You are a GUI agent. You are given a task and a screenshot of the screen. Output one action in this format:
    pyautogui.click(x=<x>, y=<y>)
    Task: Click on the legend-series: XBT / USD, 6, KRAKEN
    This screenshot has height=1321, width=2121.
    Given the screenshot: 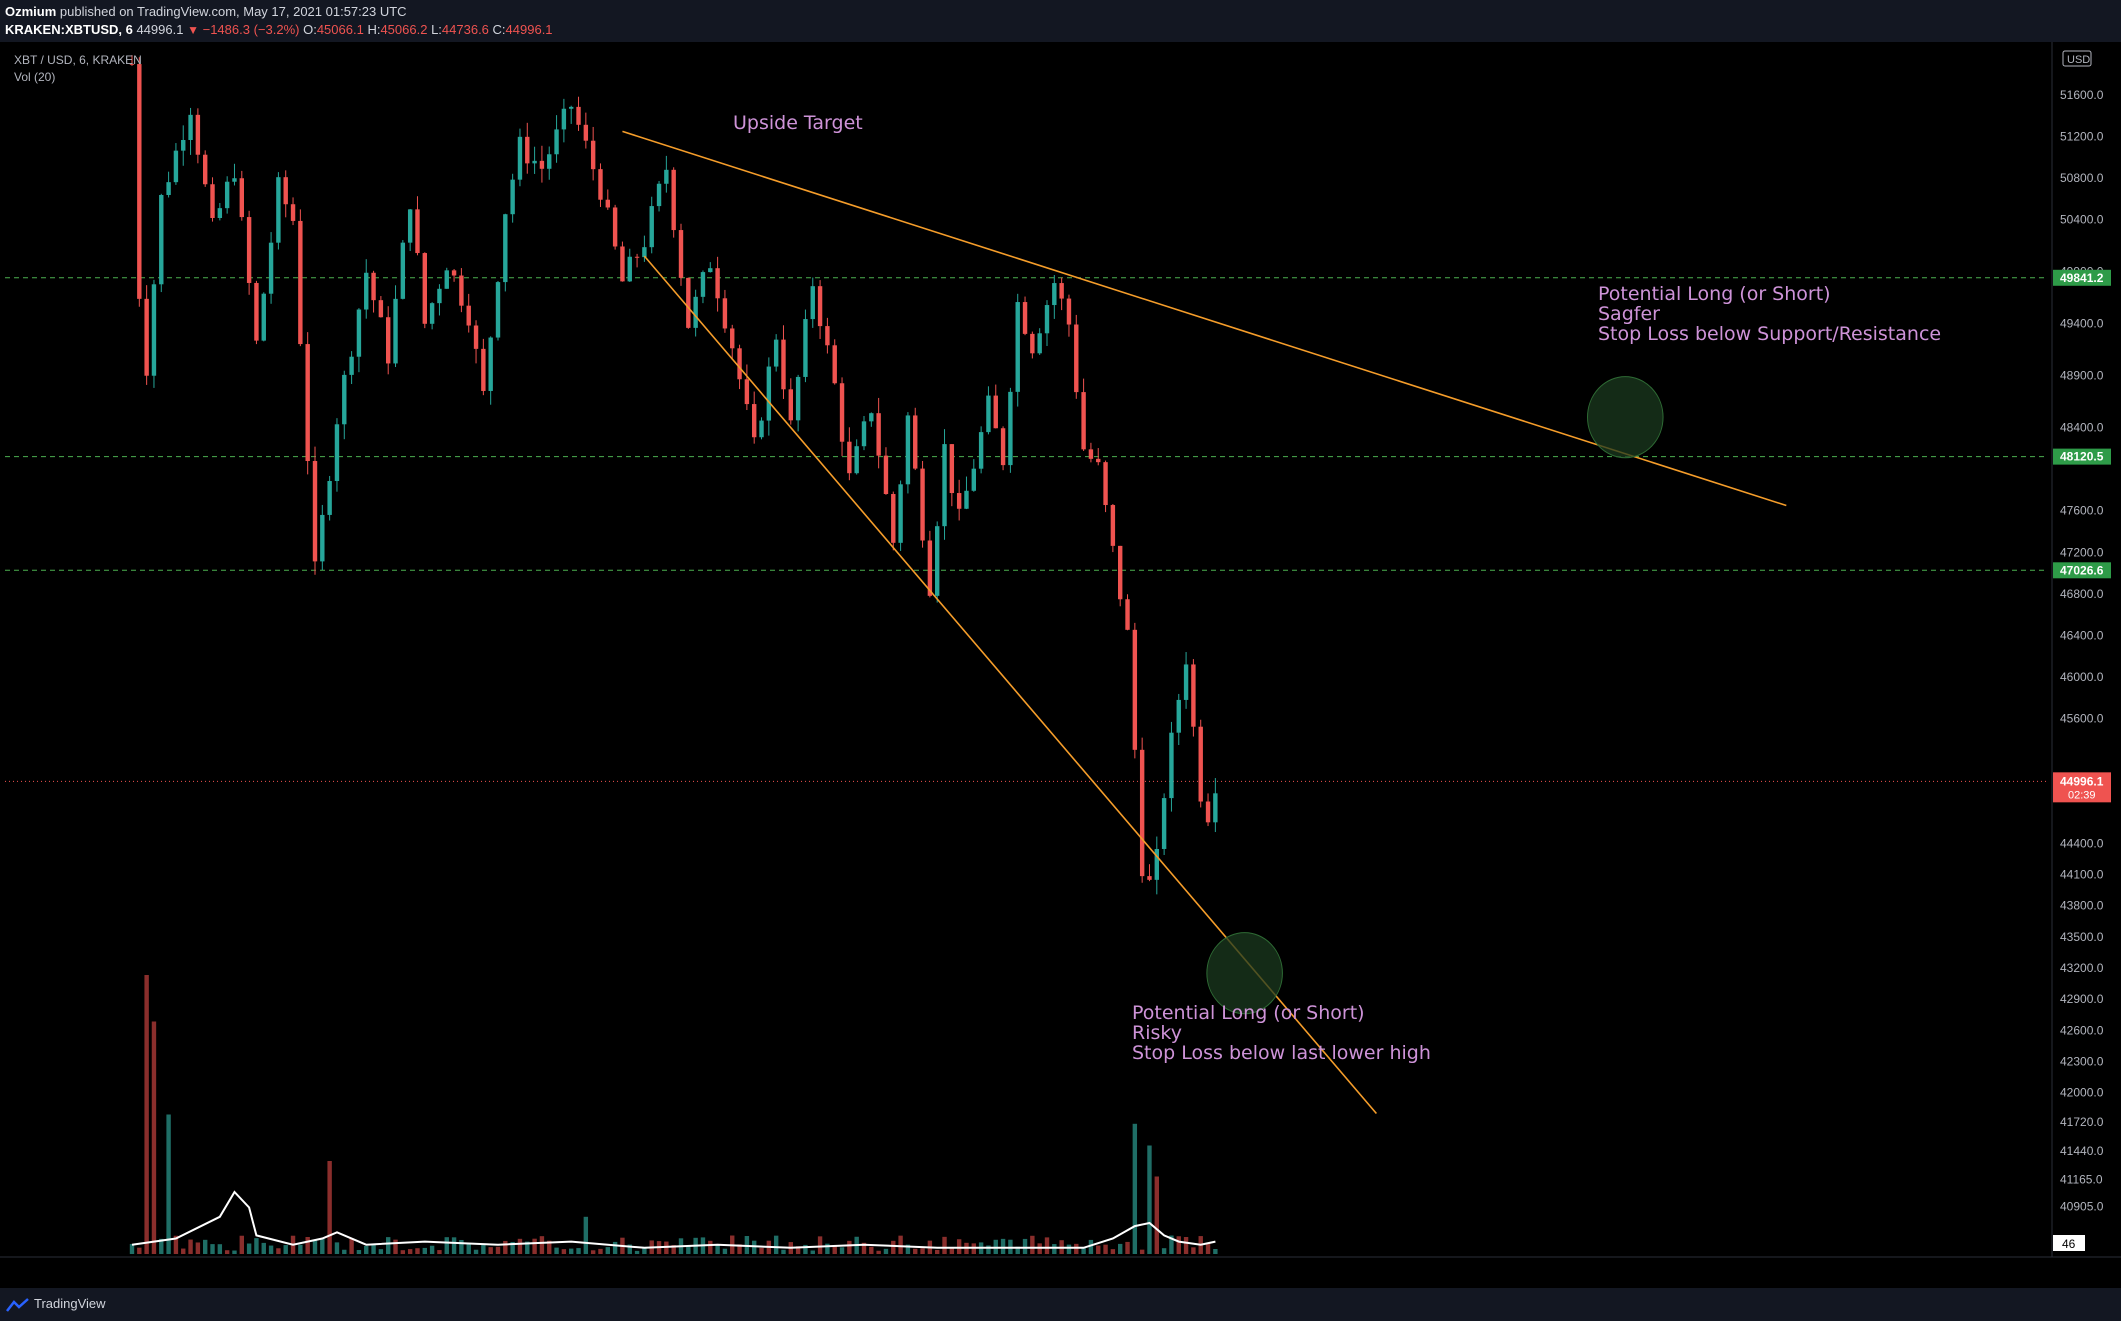 What is the action you would take?
    pyautogui.click(x=78, y=60)
    